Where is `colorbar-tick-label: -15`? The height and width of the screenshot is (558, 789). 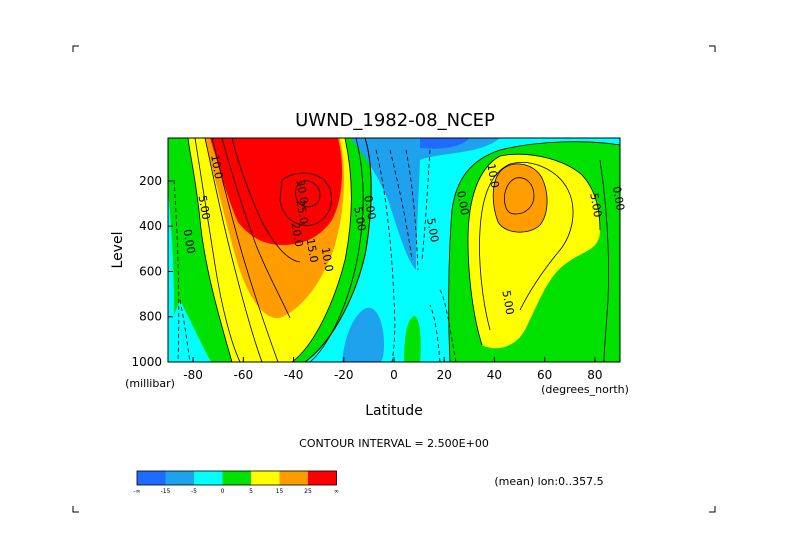 colorbar-tick-label: -15 is located at coordinates (166, 491).